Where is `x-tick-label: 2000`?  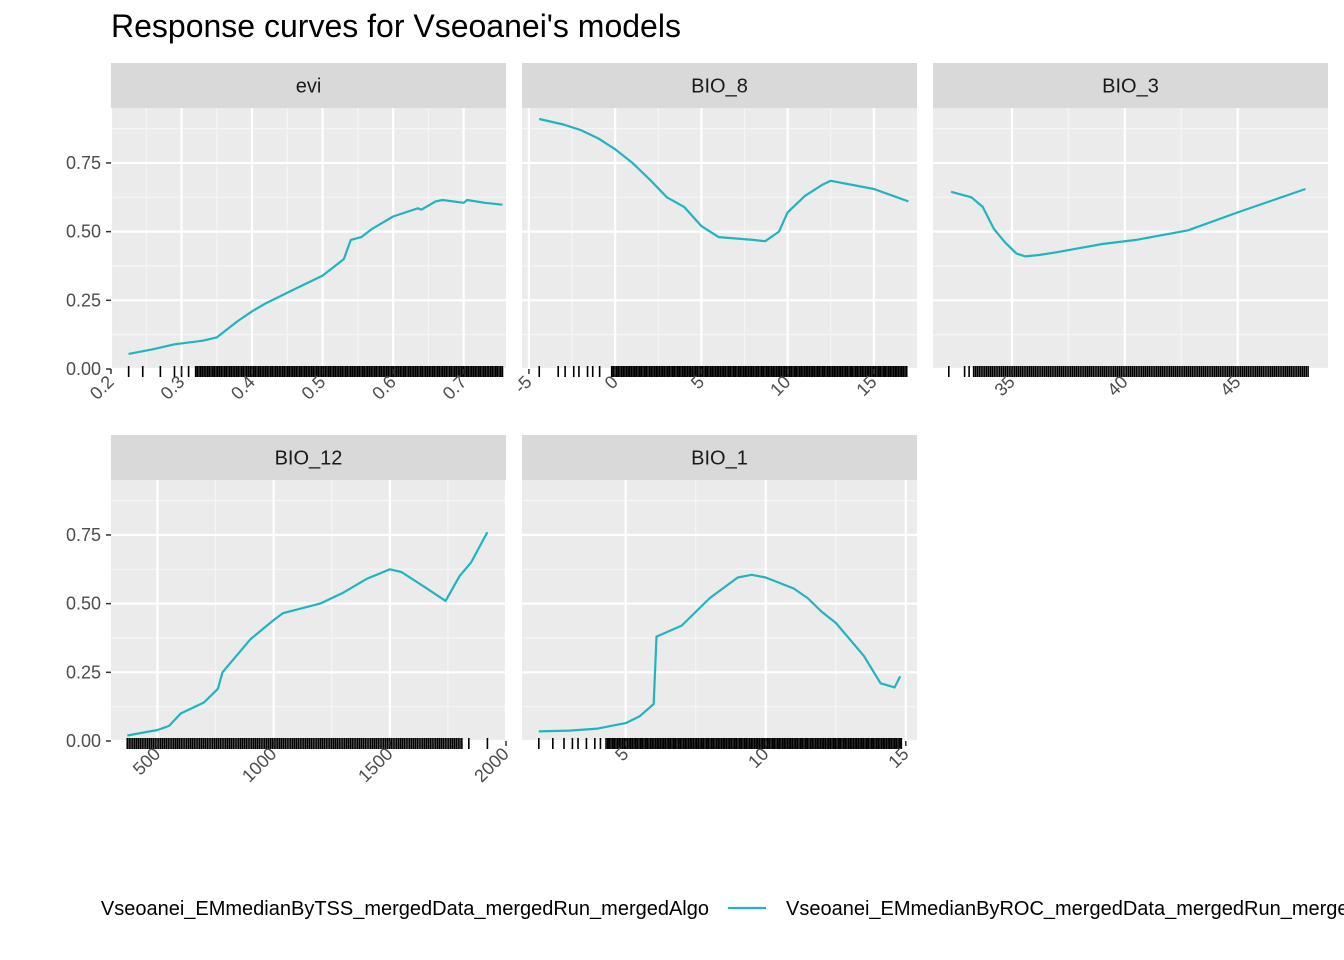
x-tick-label: 2000 is located at coordinates (491, 765).